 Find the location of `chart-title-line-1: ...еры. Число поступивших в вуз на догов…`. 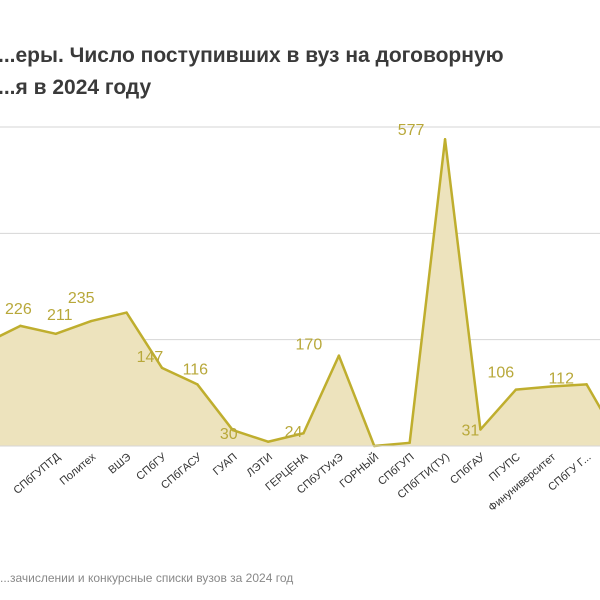

chart-title-line-1: ...еры. Число поступивших в вуз на догов… is located at coordinates (252, 55).